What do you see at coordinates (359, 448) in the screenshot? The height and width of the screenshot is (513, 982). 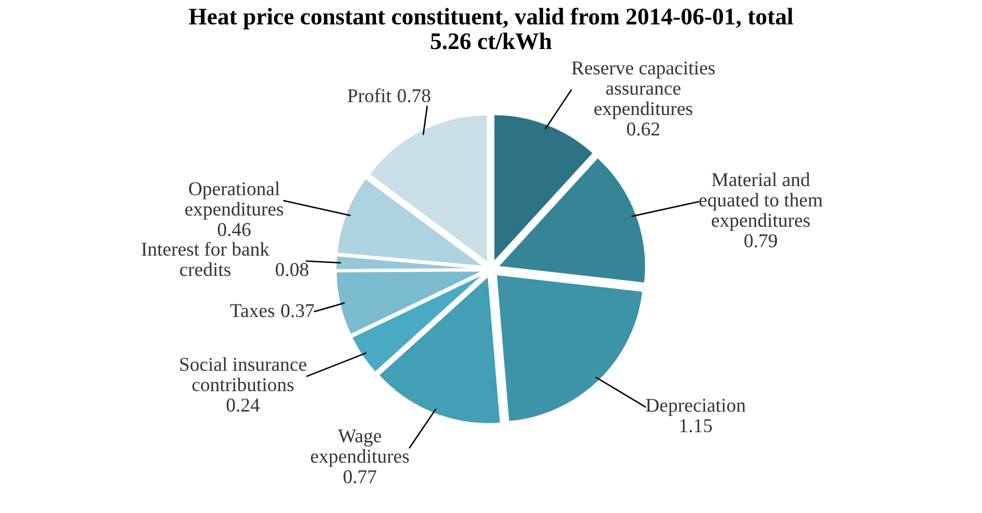 I see `slice-label: Wage expenditures` at bounding box center [359, 448].